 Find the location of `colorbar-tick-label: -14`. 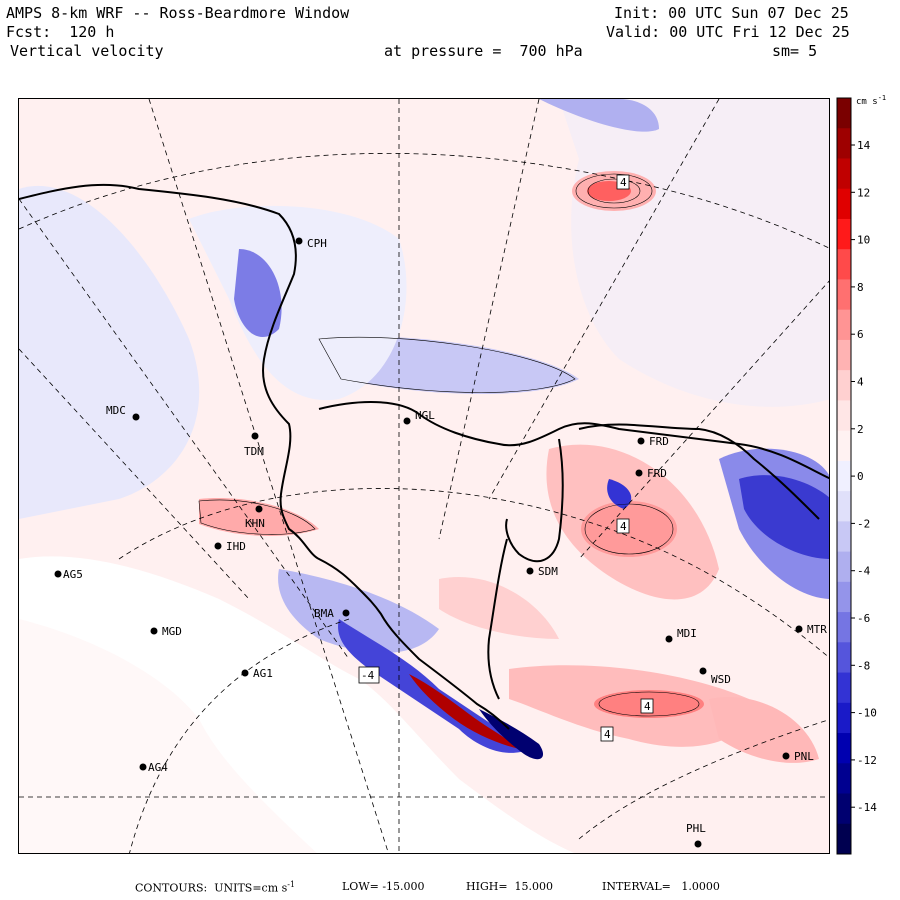

colorbar-tick-label: -14 is located at coordinates (867, 807).